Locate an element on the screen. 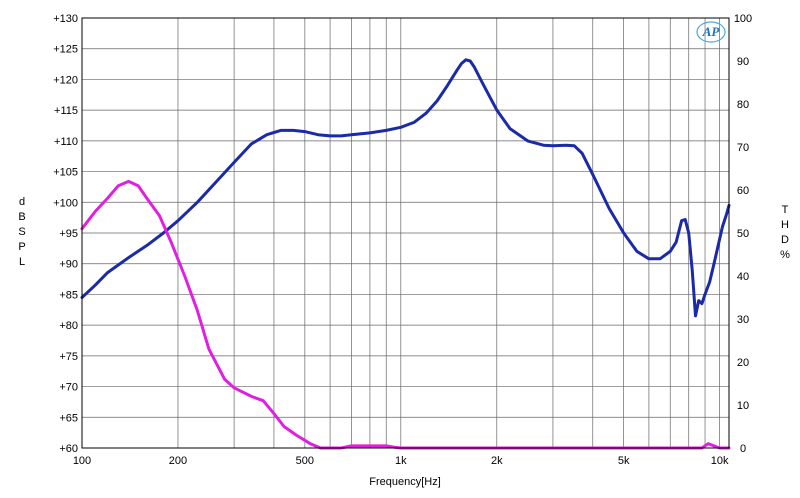 The height and width of the screenshot is (498, 800). y-tick-label: +65 is located at coordinates (68, 418).